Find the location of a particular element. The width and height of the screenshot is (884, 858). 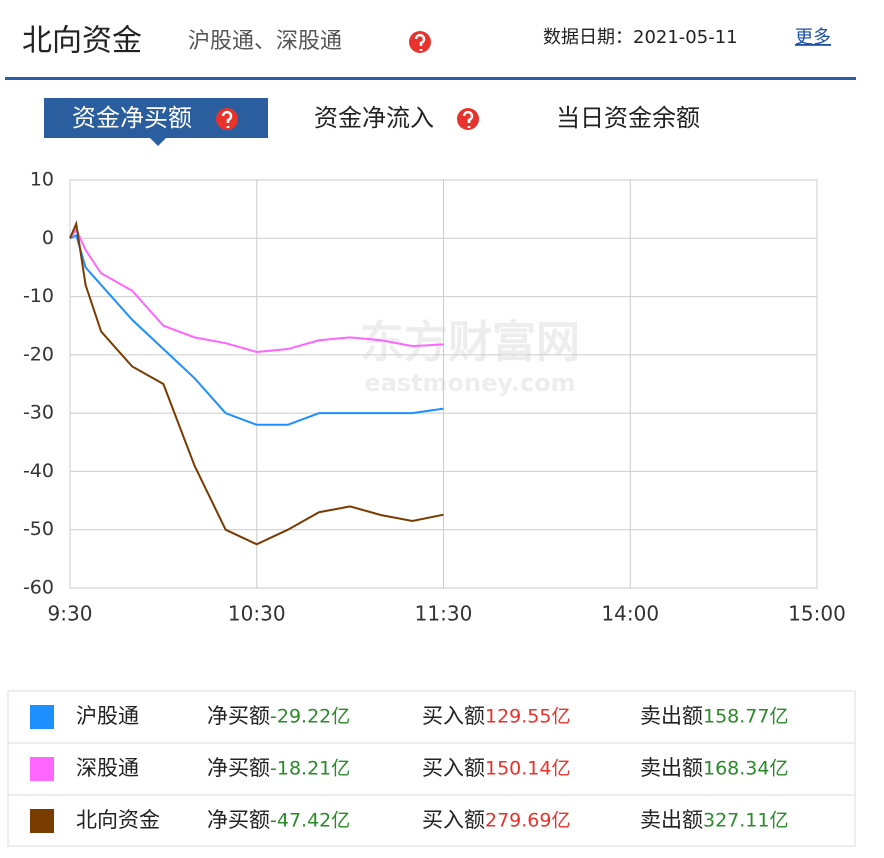

y-tick-label: -50 is located at coordinates (38, 529).